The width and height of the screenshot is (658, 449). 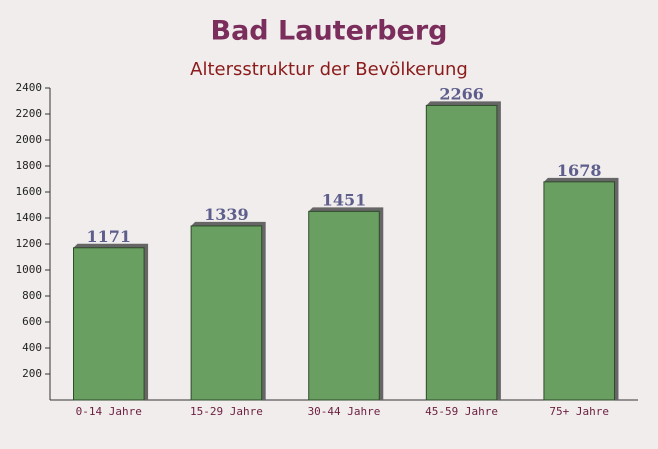 What do you see at coordinates (109, 411) in the screenshot?
I see `x-tick-label: 0-14 Jahre` at bounding box center [109, 411].